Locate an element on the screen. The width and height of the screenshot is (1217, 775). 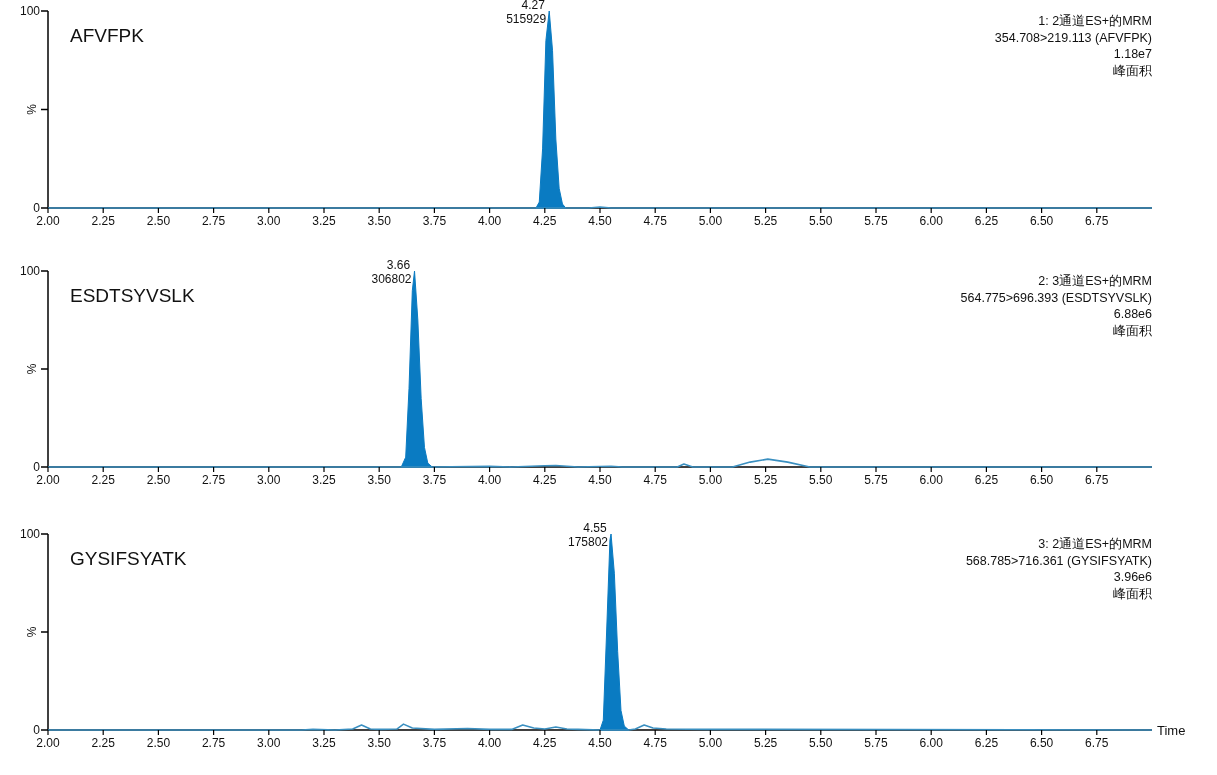
annotation: 3.96e6 is located at coordinates (1133, 577).